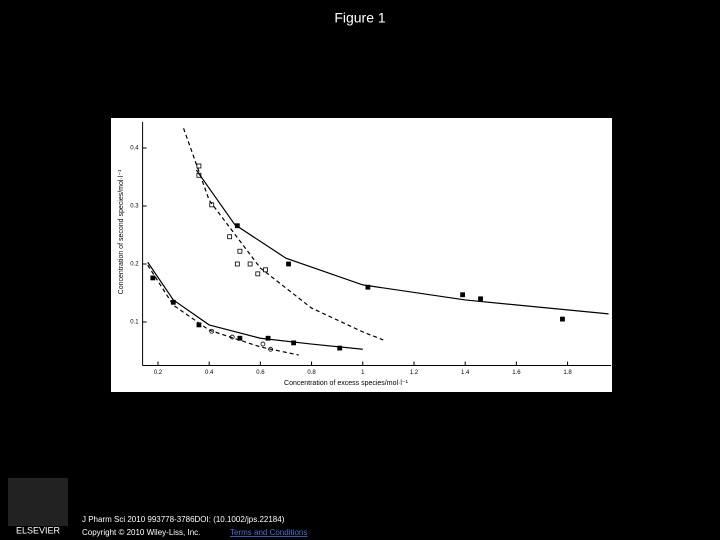 The image size is (720, 540). What do you see at coordinates (268, 532) in the screenshot?
I see `terms-link: Terms and Conditions` at bounding box center [268, 532].